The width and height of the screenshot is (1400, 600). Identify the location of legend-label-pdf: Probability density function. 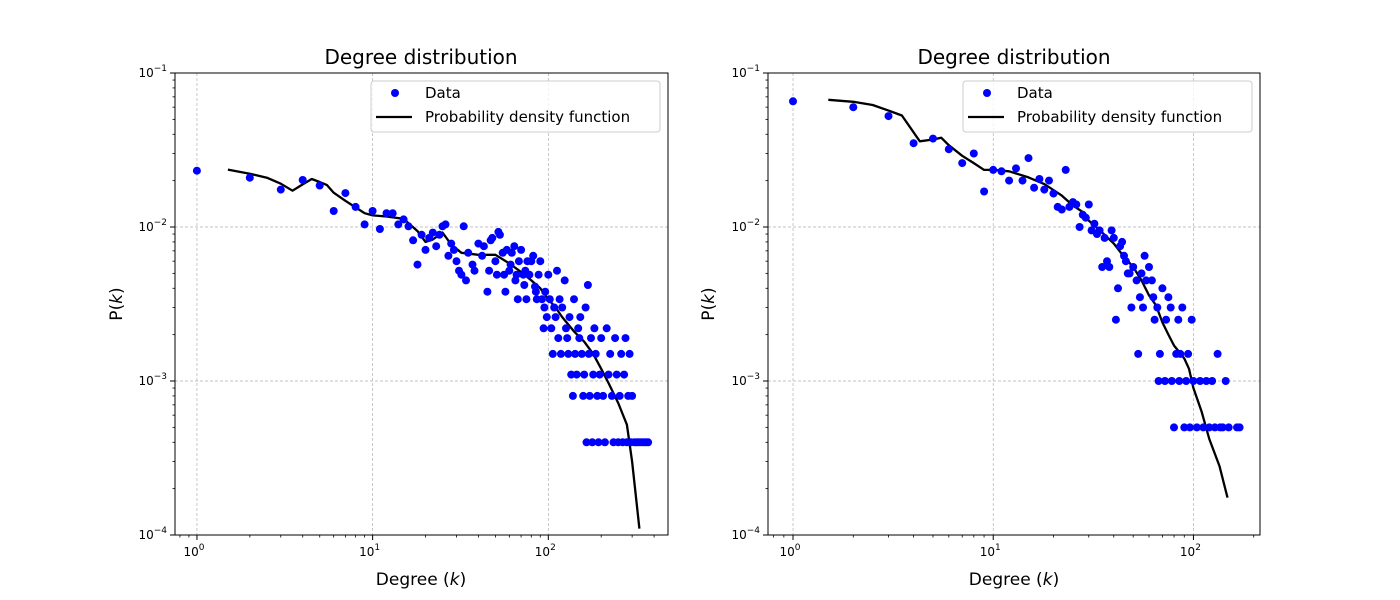
(527, 117).